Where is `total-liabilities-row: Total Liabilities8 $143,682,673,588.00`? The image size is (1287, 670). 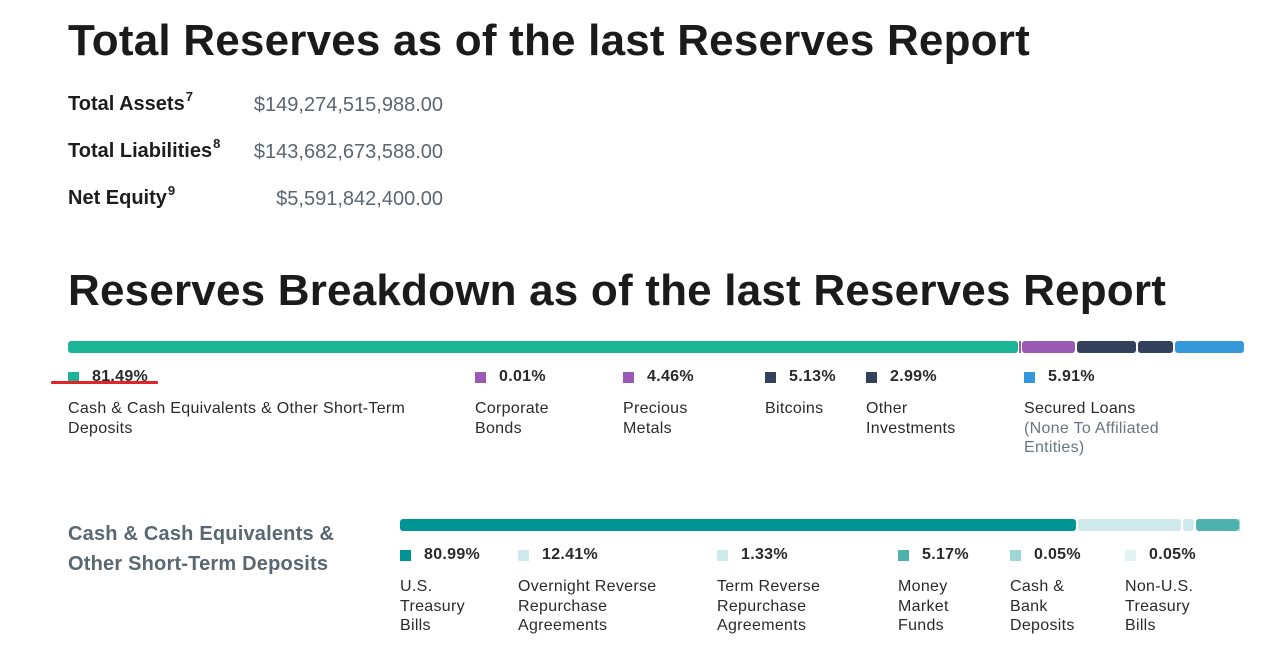 total-liabilities-row: Total Liabilities8 $143,682,673,588.00 is located at coordinates (258, 151).